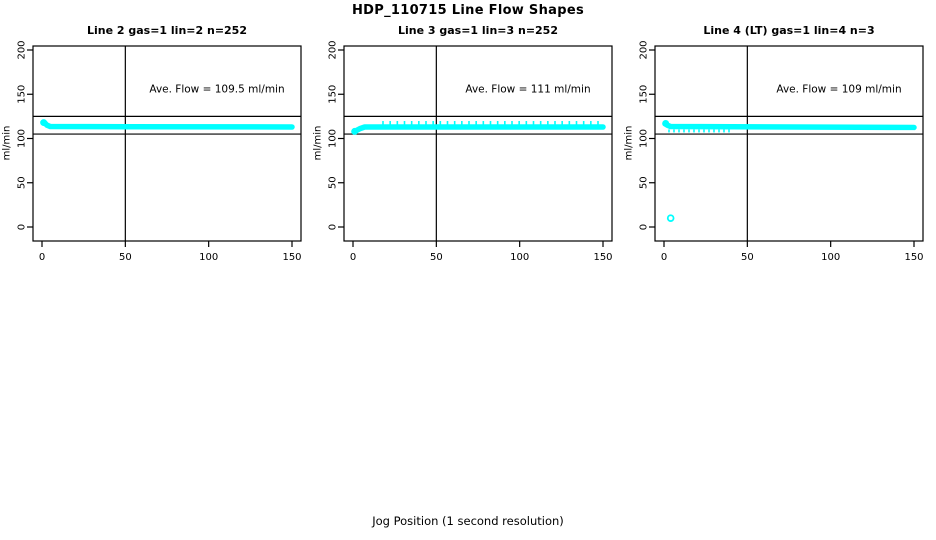  Describe the element at coordinates (166, 30) in the screenshot. I see `panel-title: Line 2 gas=1 lin=2 n=252` at that location.